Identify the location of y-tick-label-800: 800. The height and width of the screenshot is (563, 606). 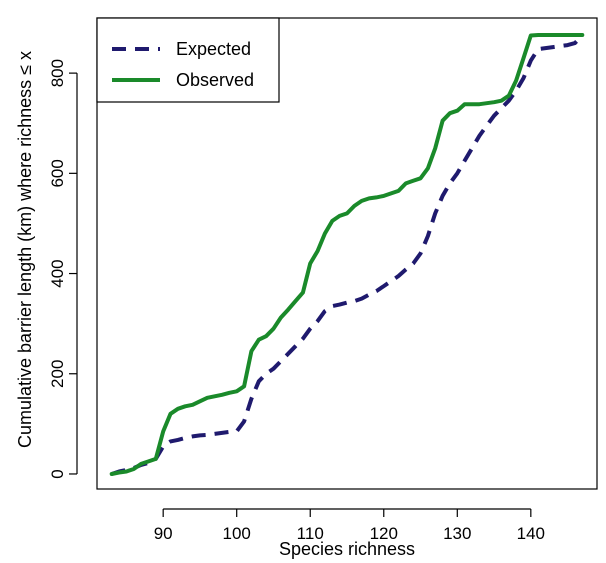
(57, 73).